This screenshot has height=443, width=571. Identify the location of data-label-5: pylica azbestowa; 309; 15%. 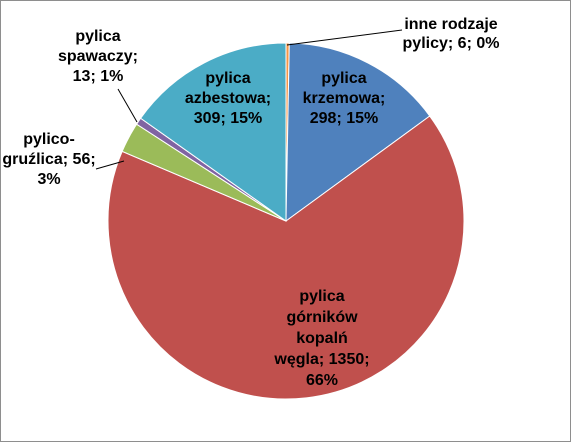
(228, 98).